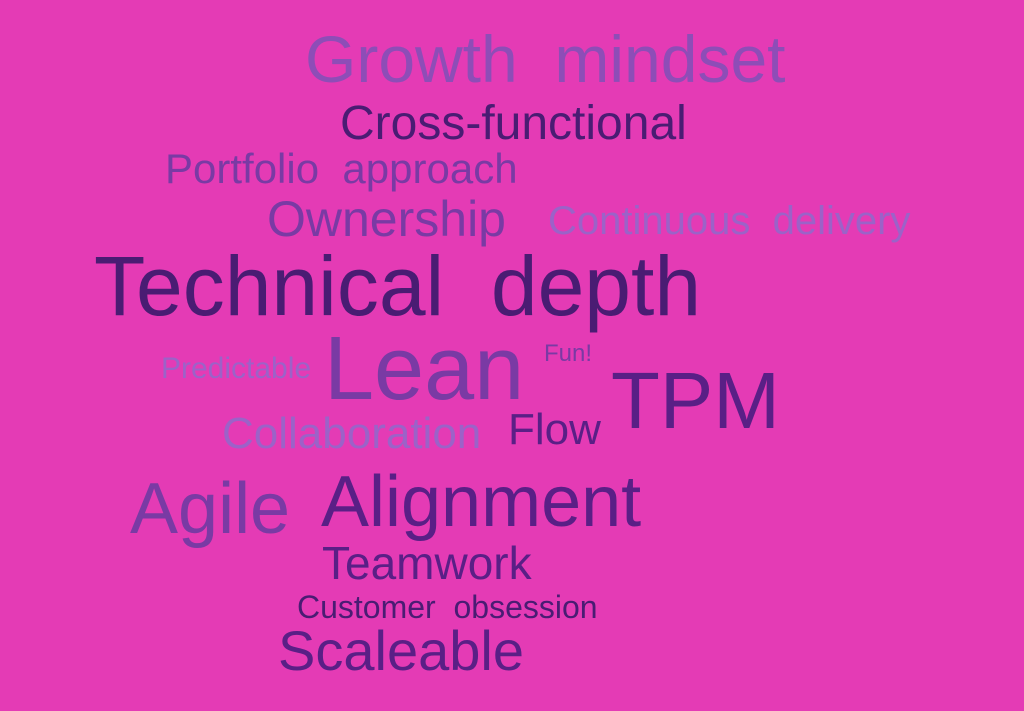  What do you see at coordinates (424, 369) in the screenshot?
I see `word-lean: Lean` at bounding box center [424, 369].